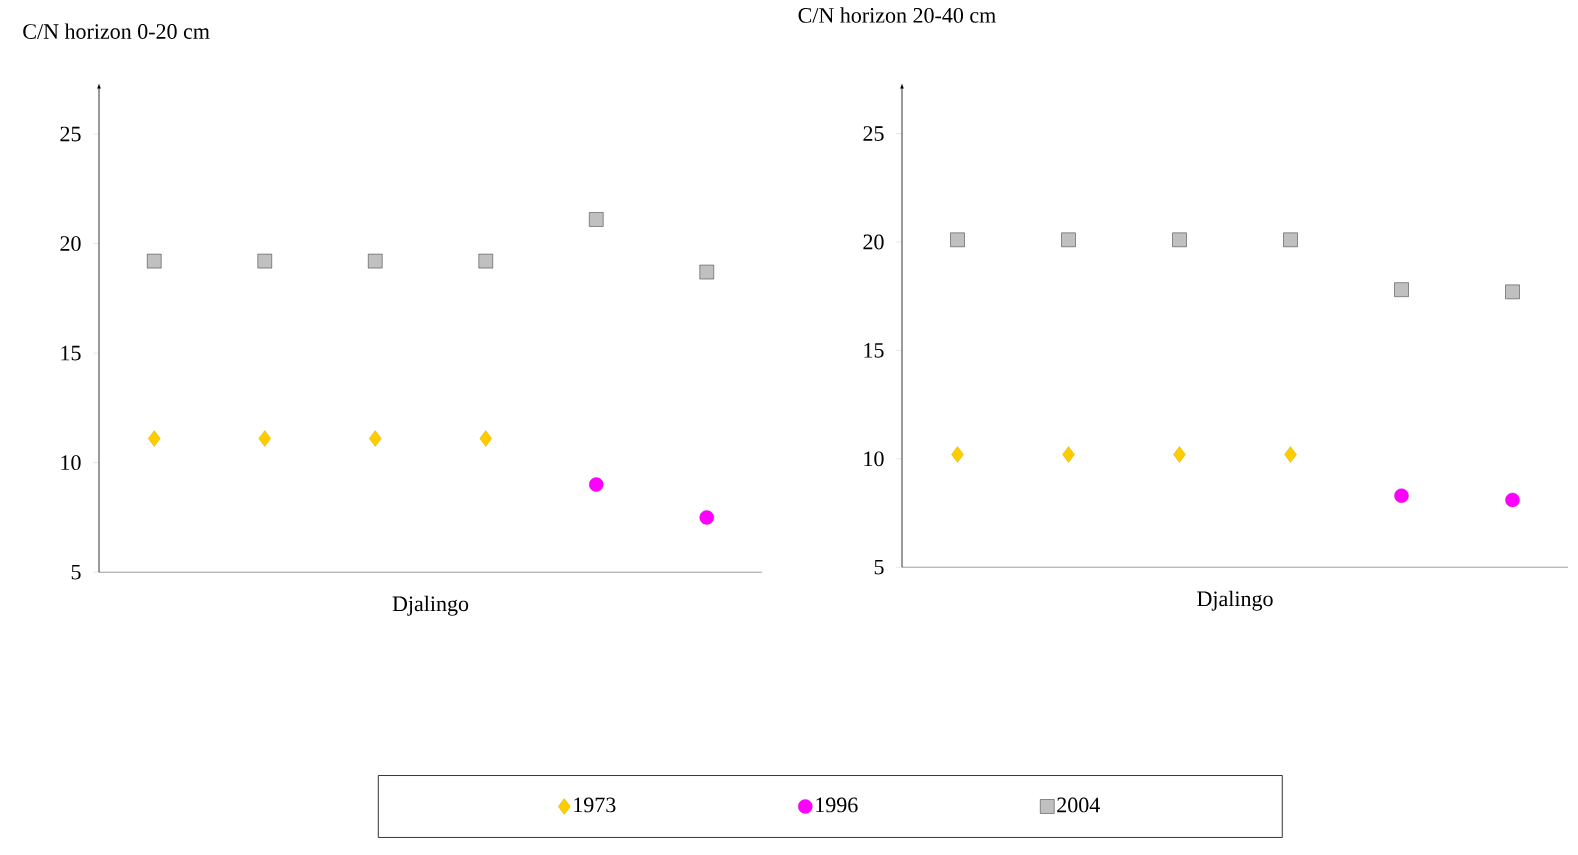 Image resolution: width=1578 pixels, height=855 pixels. Describe the element at coordinates (897, 15) in the screenshot. I see `chart-title: C/N horizon 20-40 cm` at that location.